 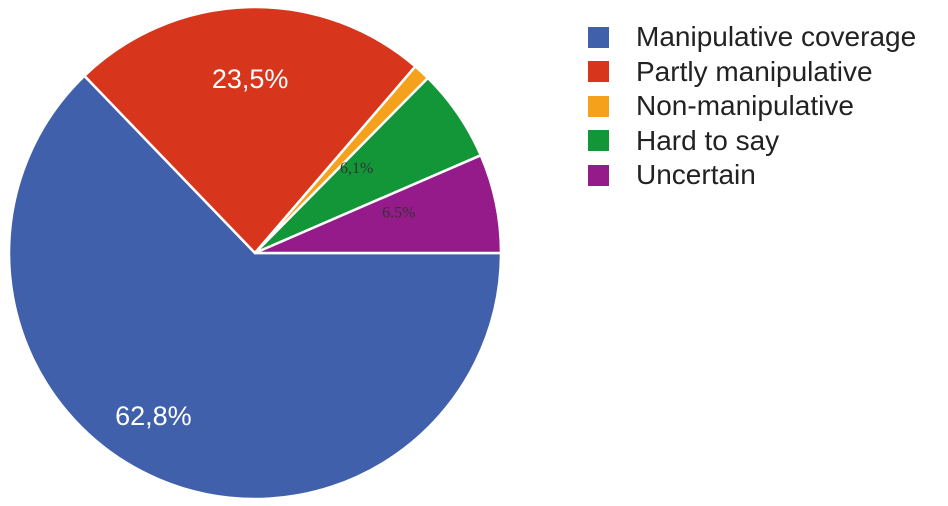 I want to click on data-label-partly-manipulative: 23,5%, so click(x=250, y=79).